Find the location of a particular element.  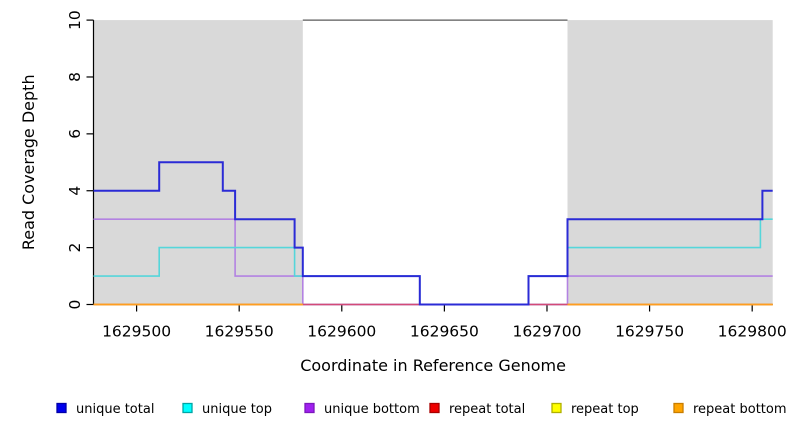

y-tick-label: 4 is located at coordinates (75, 191).